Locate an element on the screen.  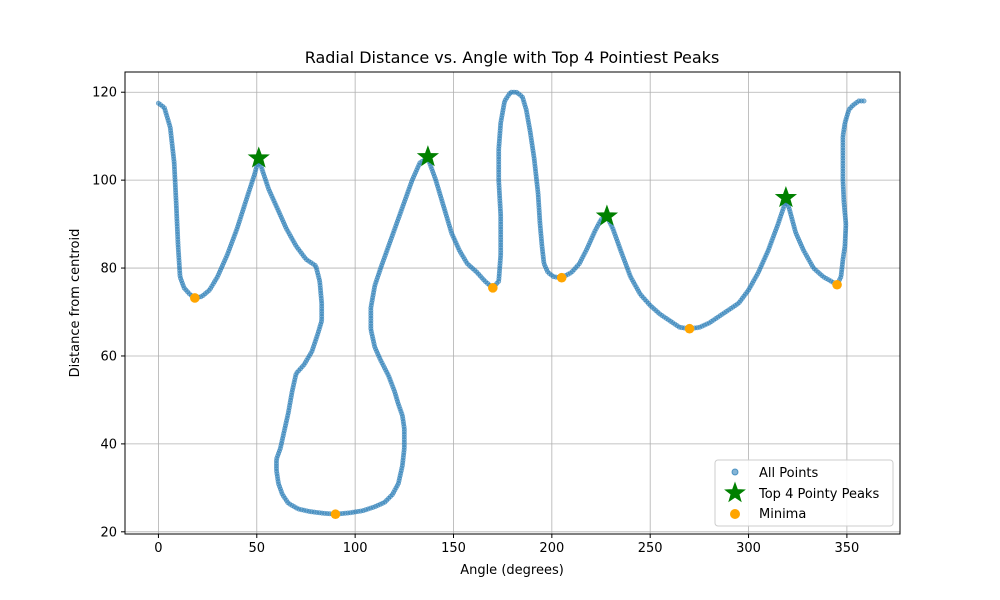
legend-box is located at coordinates (804, 493).